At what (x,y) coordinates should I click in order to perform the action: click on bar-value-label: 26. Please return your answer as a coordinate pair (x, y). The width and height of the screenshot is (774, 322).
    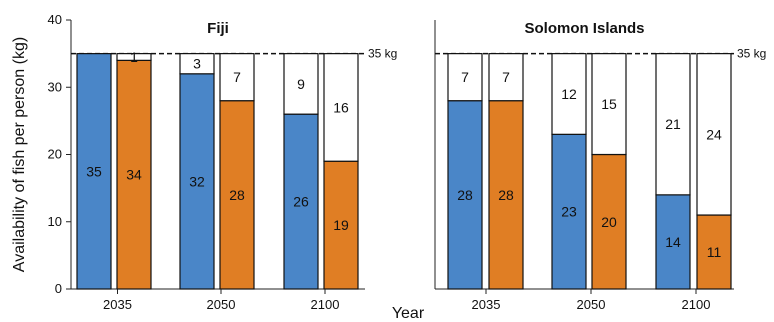
    Looking at the image, I should click on (301, 202).